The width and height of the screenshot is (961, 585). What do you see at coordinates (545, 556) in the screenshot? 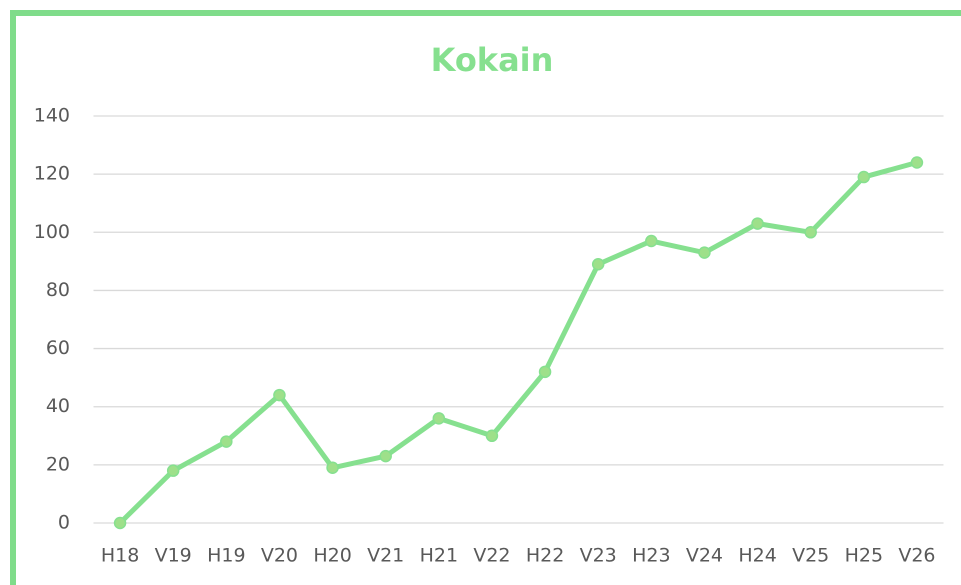
I see `x-tick-label: H22` at bounding box center [545, 556].